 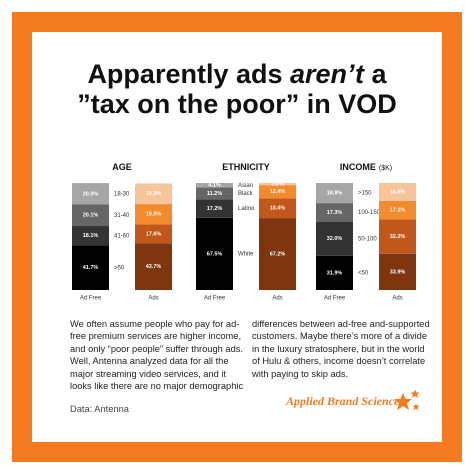 I want to click on data-label: 11.2%, so click(x=214, y=194).